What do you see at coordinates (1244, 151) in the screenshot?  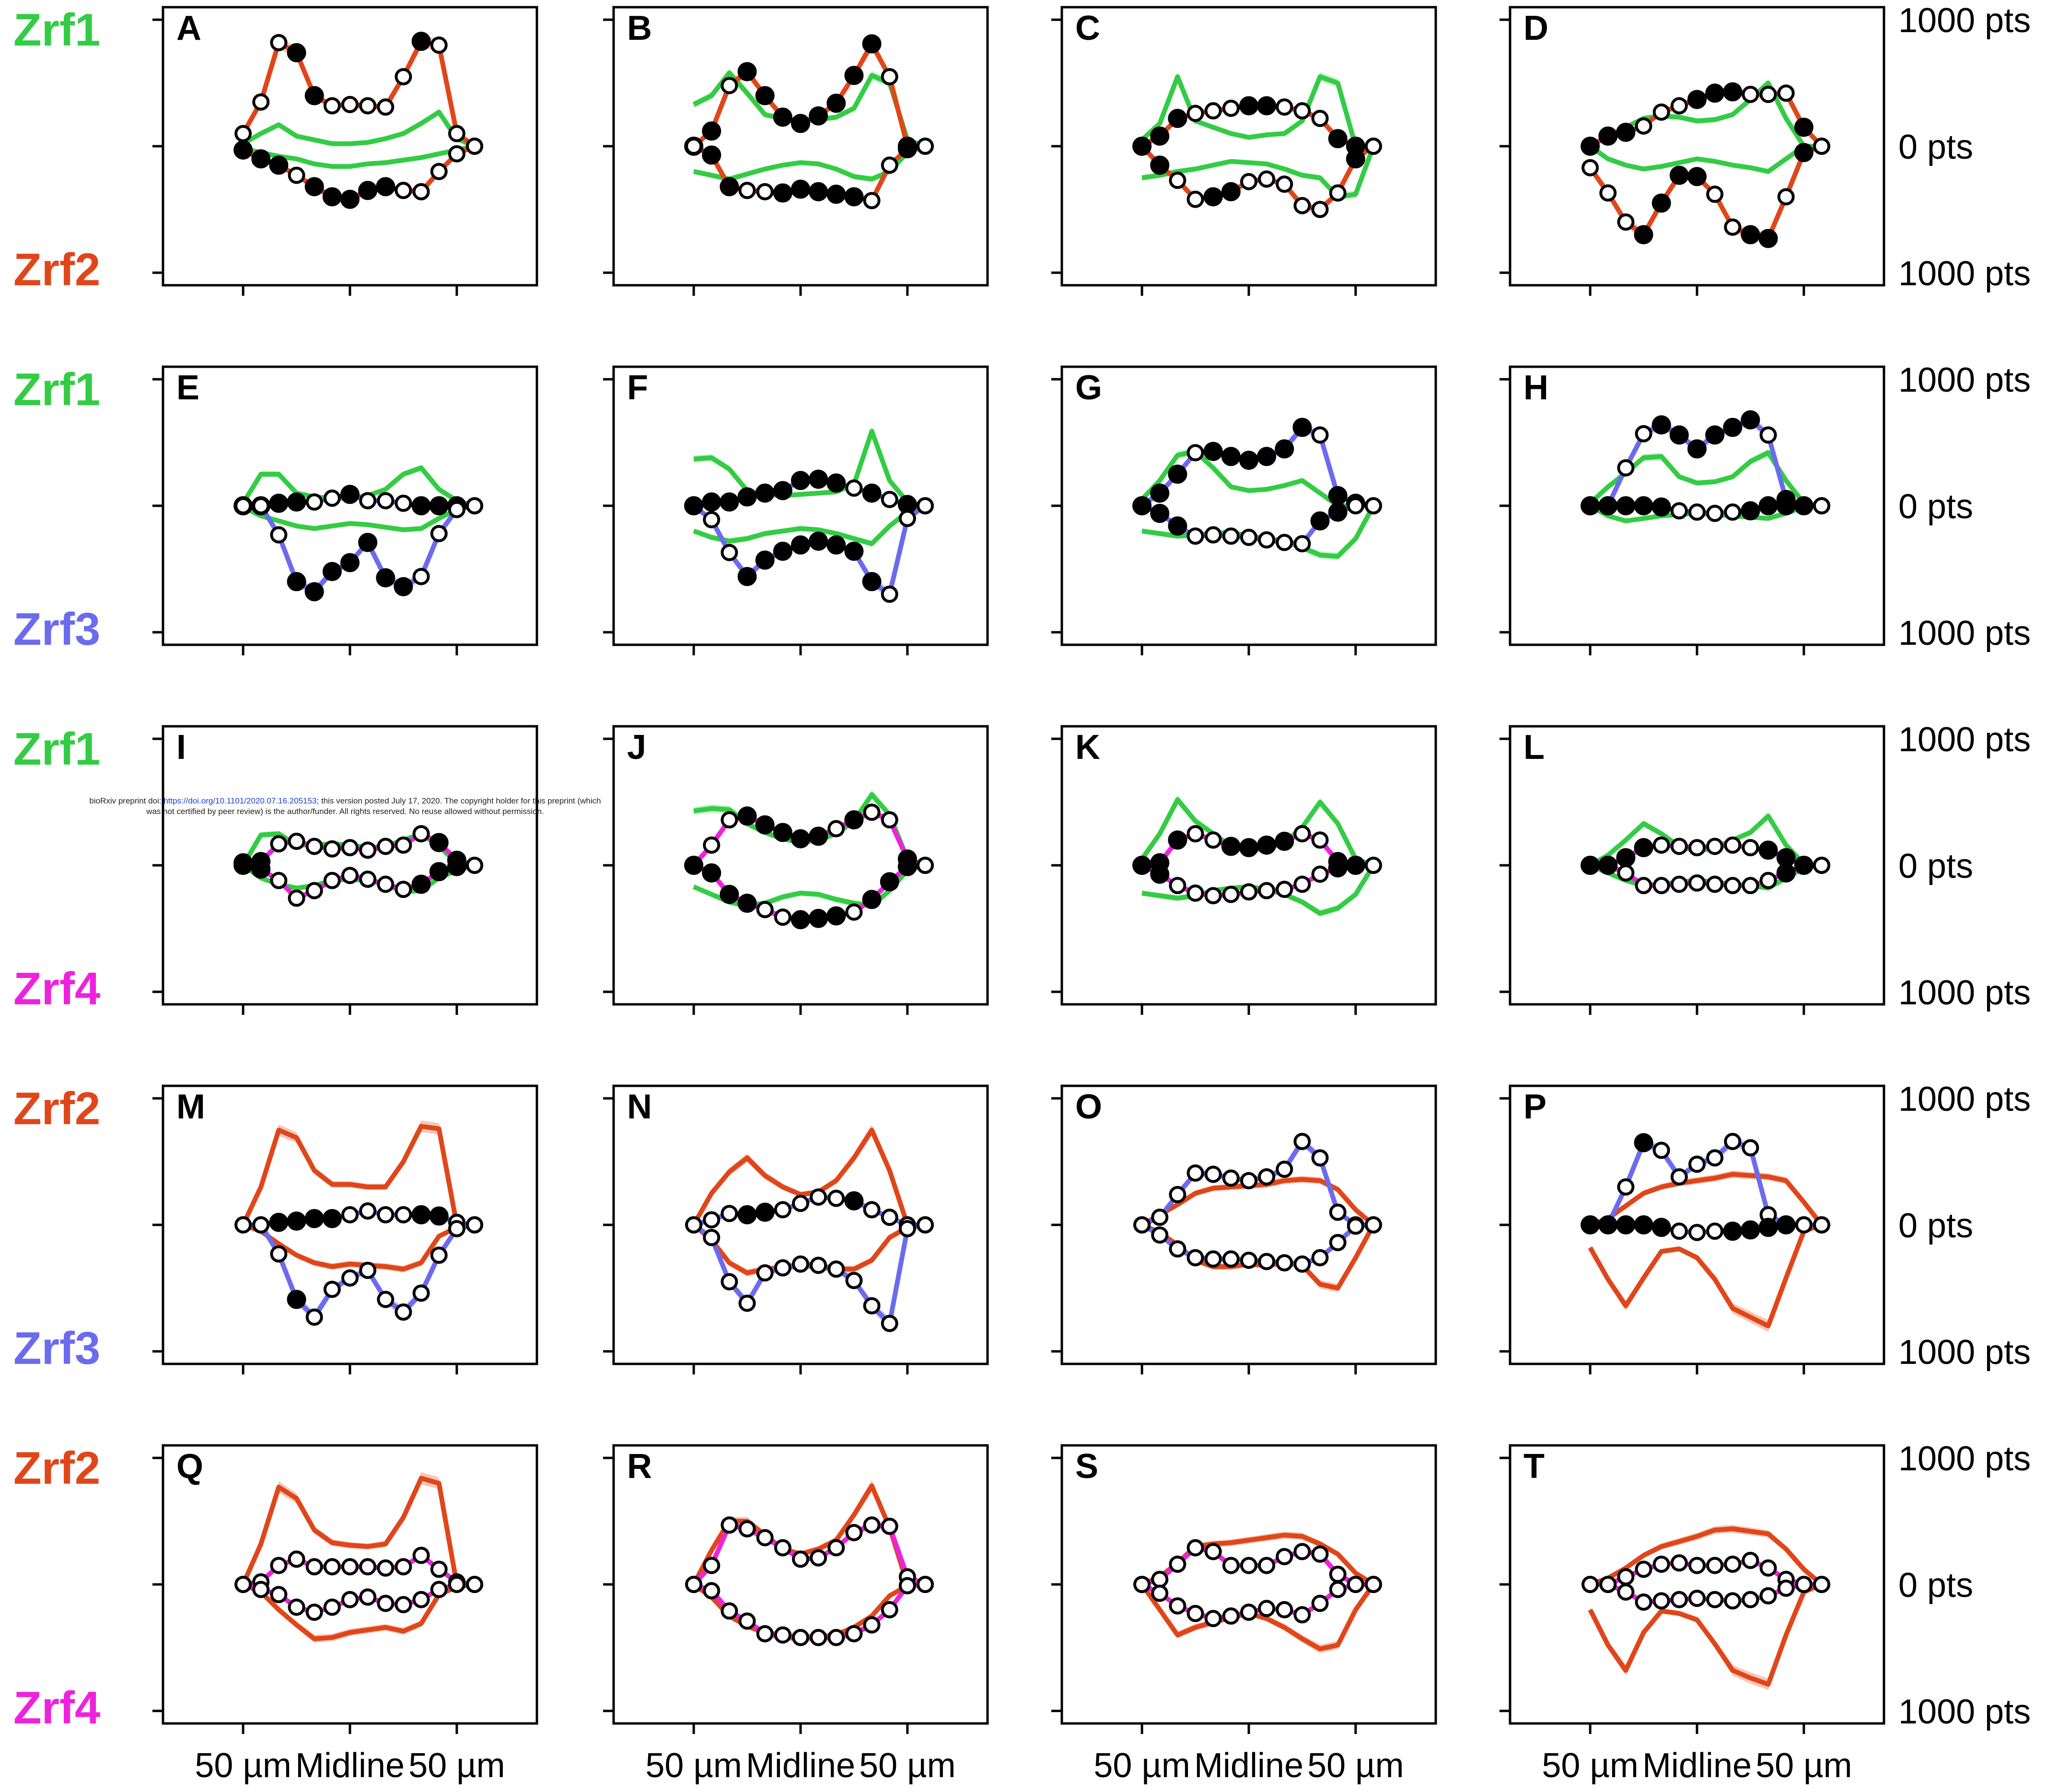 I see `panel-C: C` at bounding box center [1244, 151].